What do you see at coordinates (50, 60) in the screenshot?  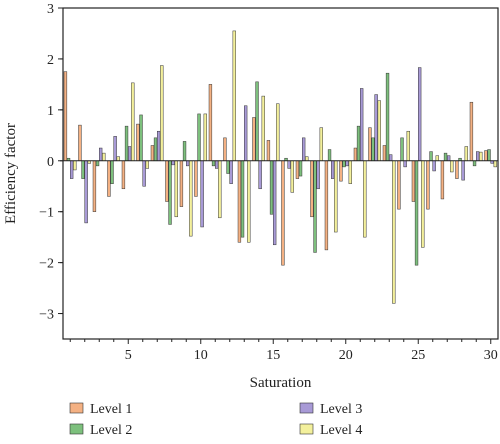 I see `y-tick-label: 2` at bounding box center [50, 60].